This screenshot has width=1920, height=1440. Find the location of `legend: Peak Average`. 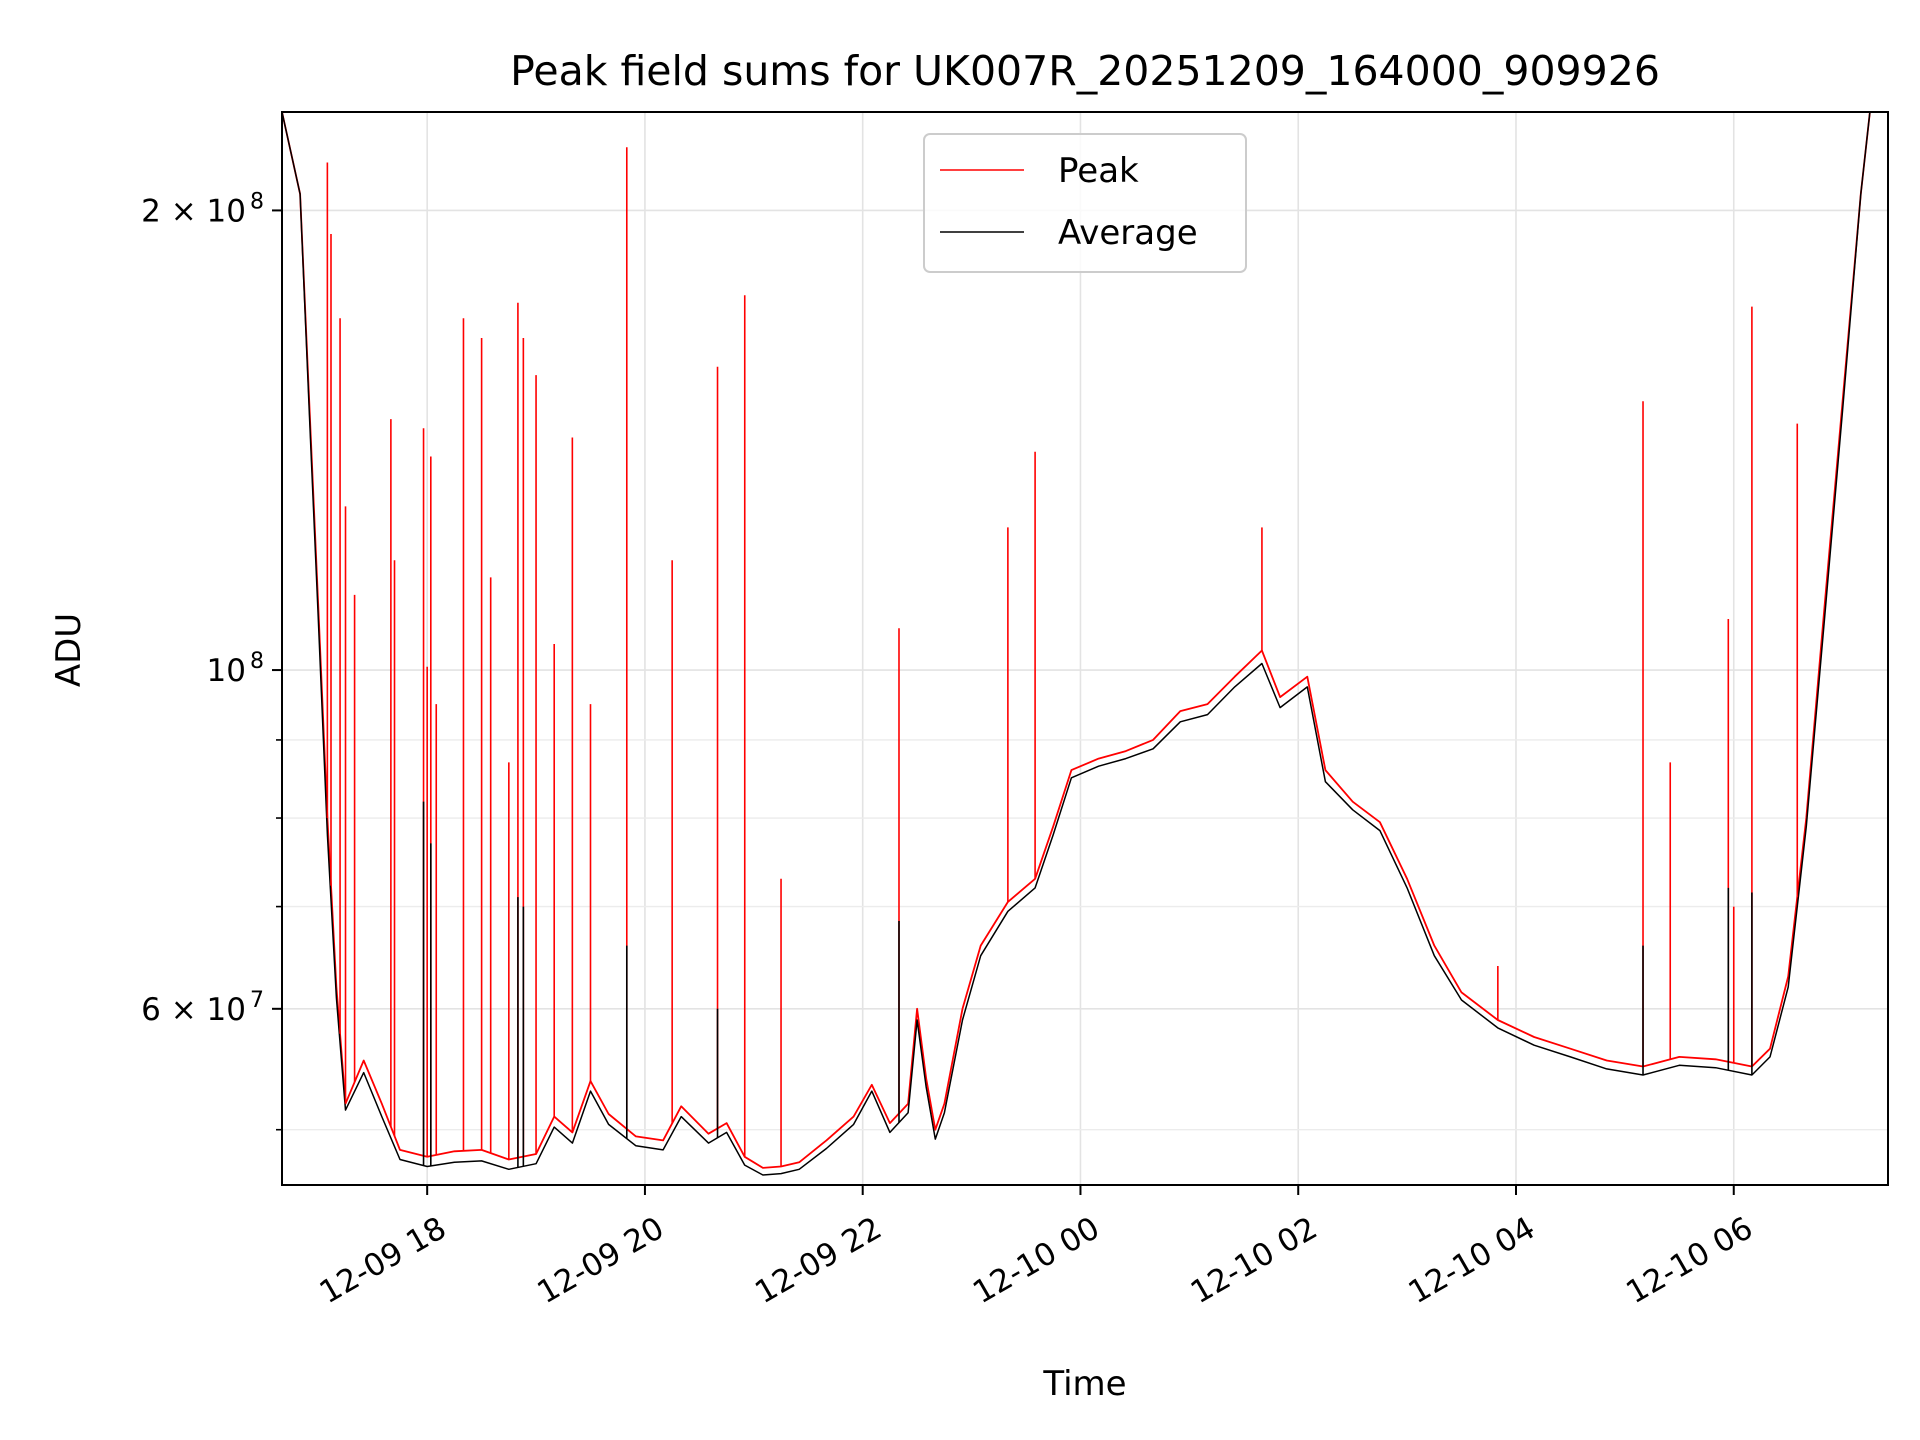

legend: Peak Average is located at coordinates (1085, 203).